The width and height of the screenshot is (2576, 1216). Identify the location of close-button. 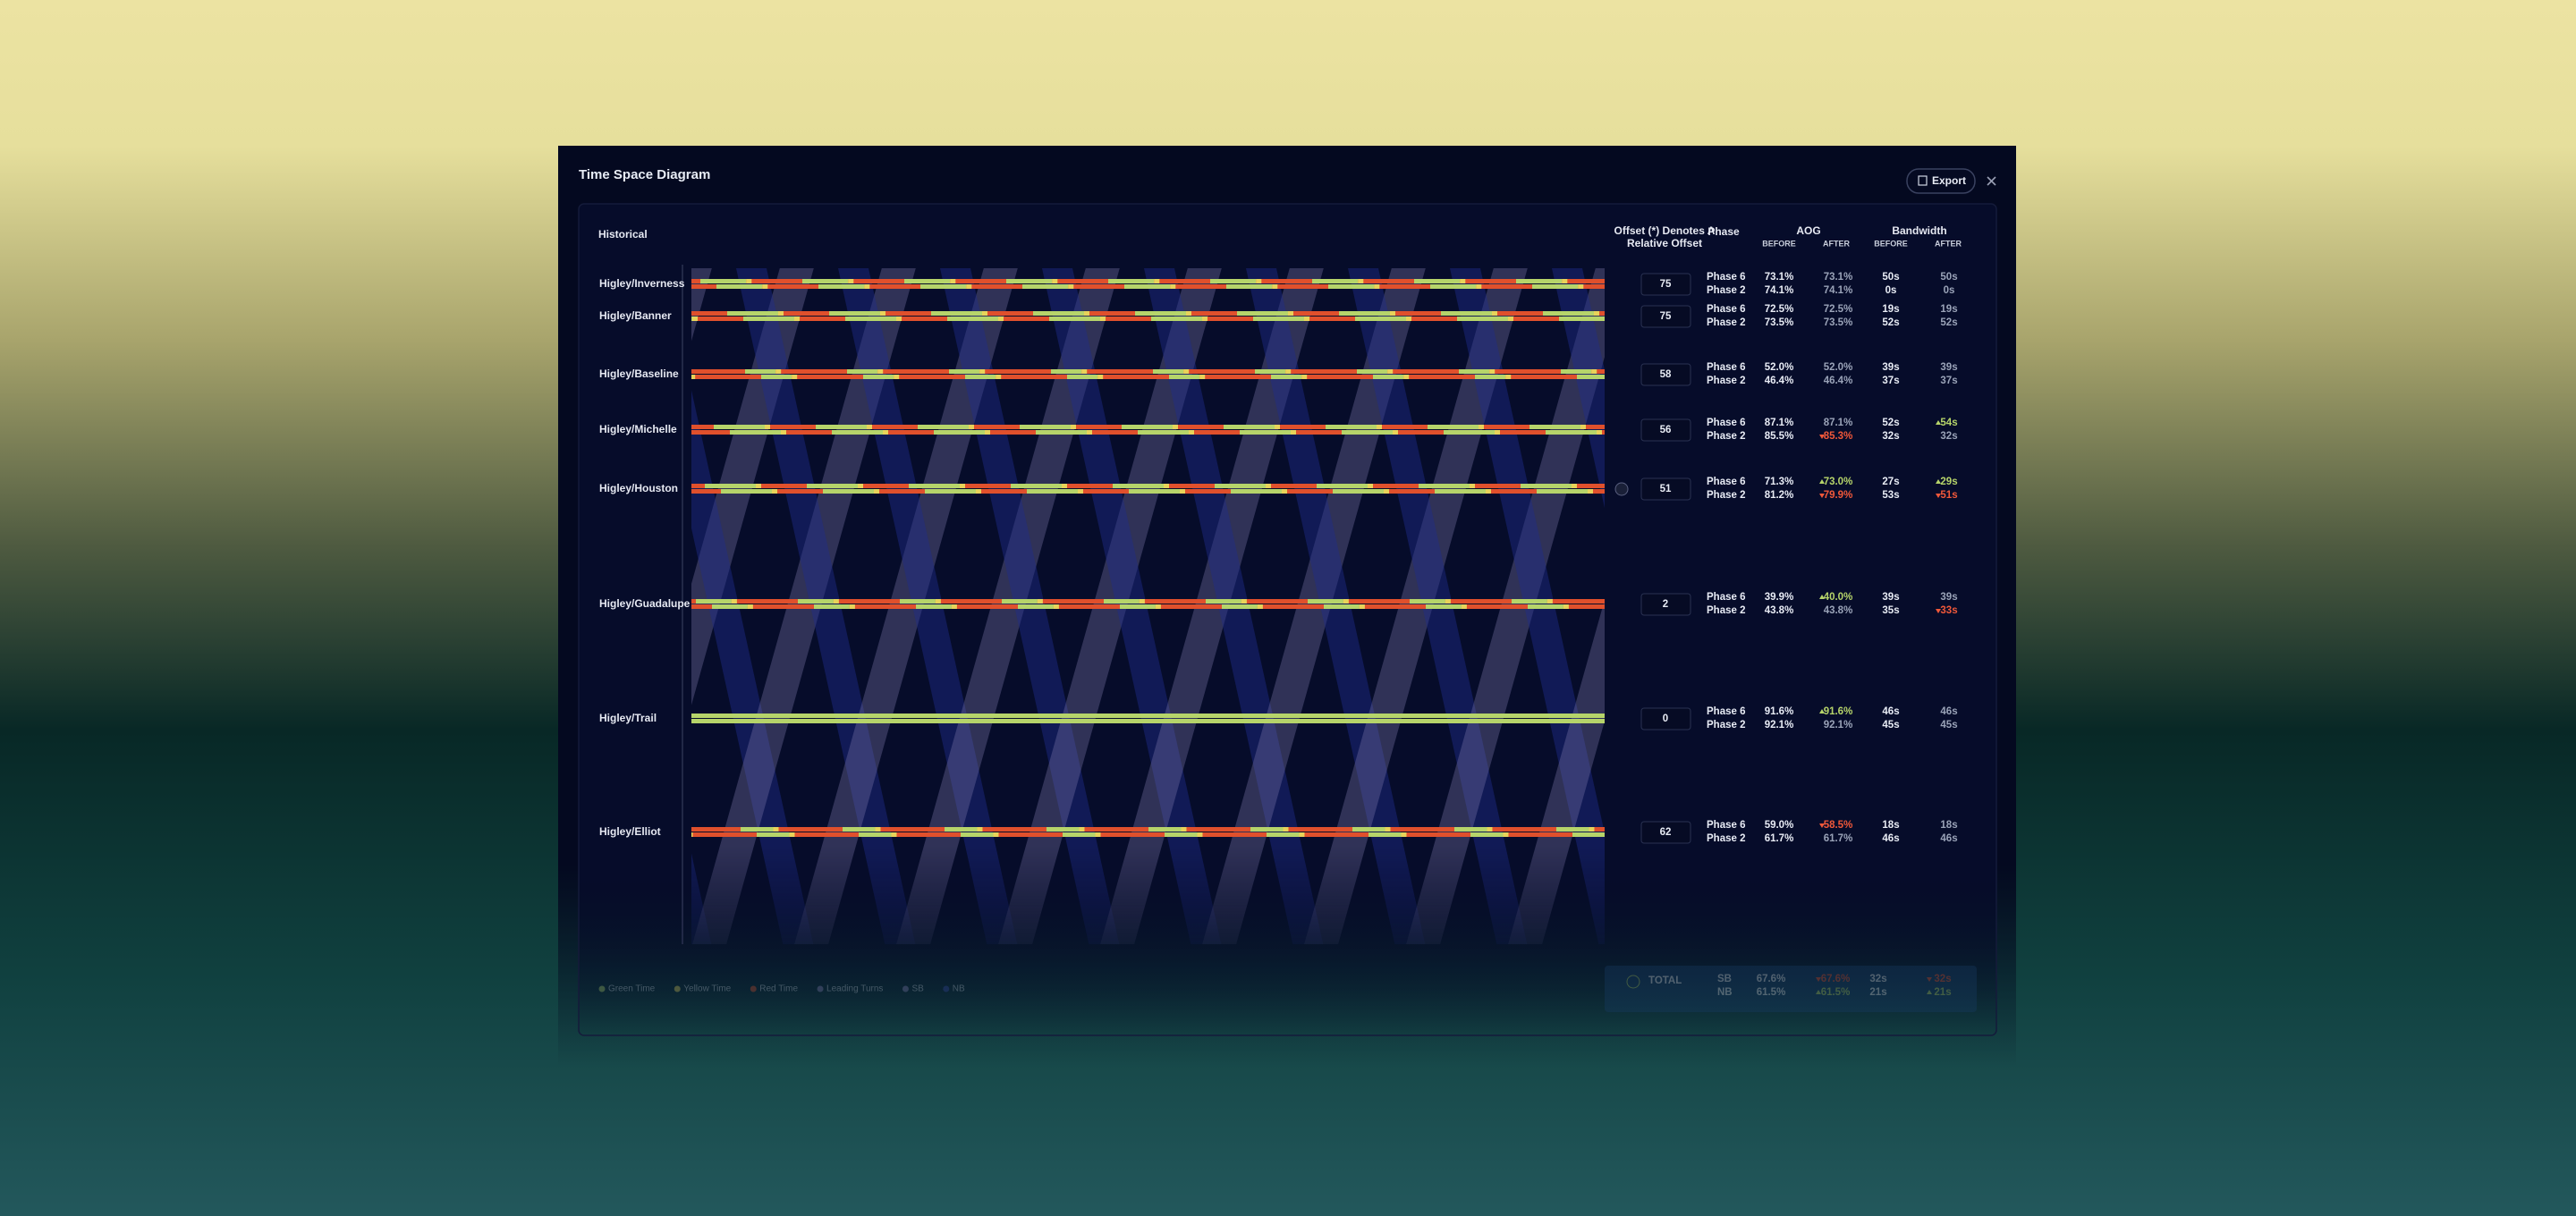
(1991, 181).